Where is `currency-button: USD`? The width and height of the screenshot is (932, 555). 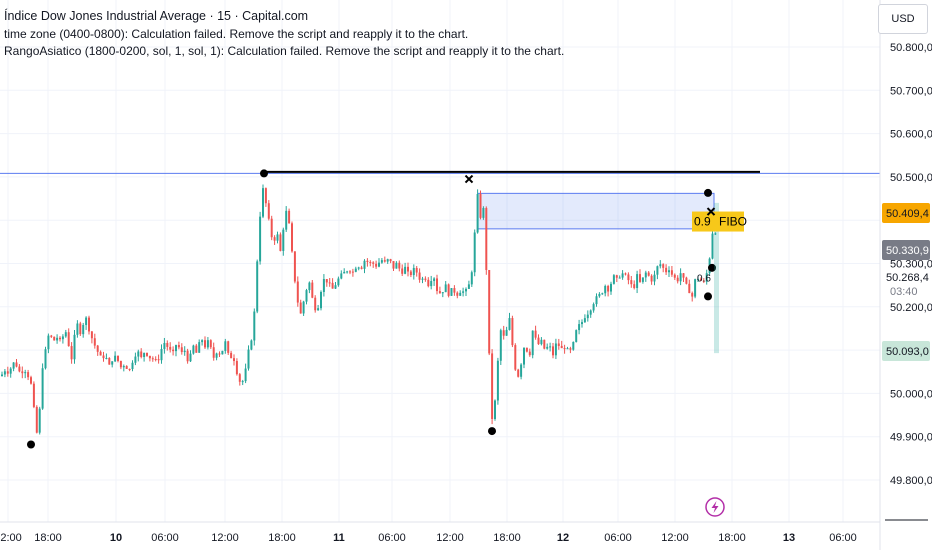 currency-button: USD is located at coordinates (903, 19).